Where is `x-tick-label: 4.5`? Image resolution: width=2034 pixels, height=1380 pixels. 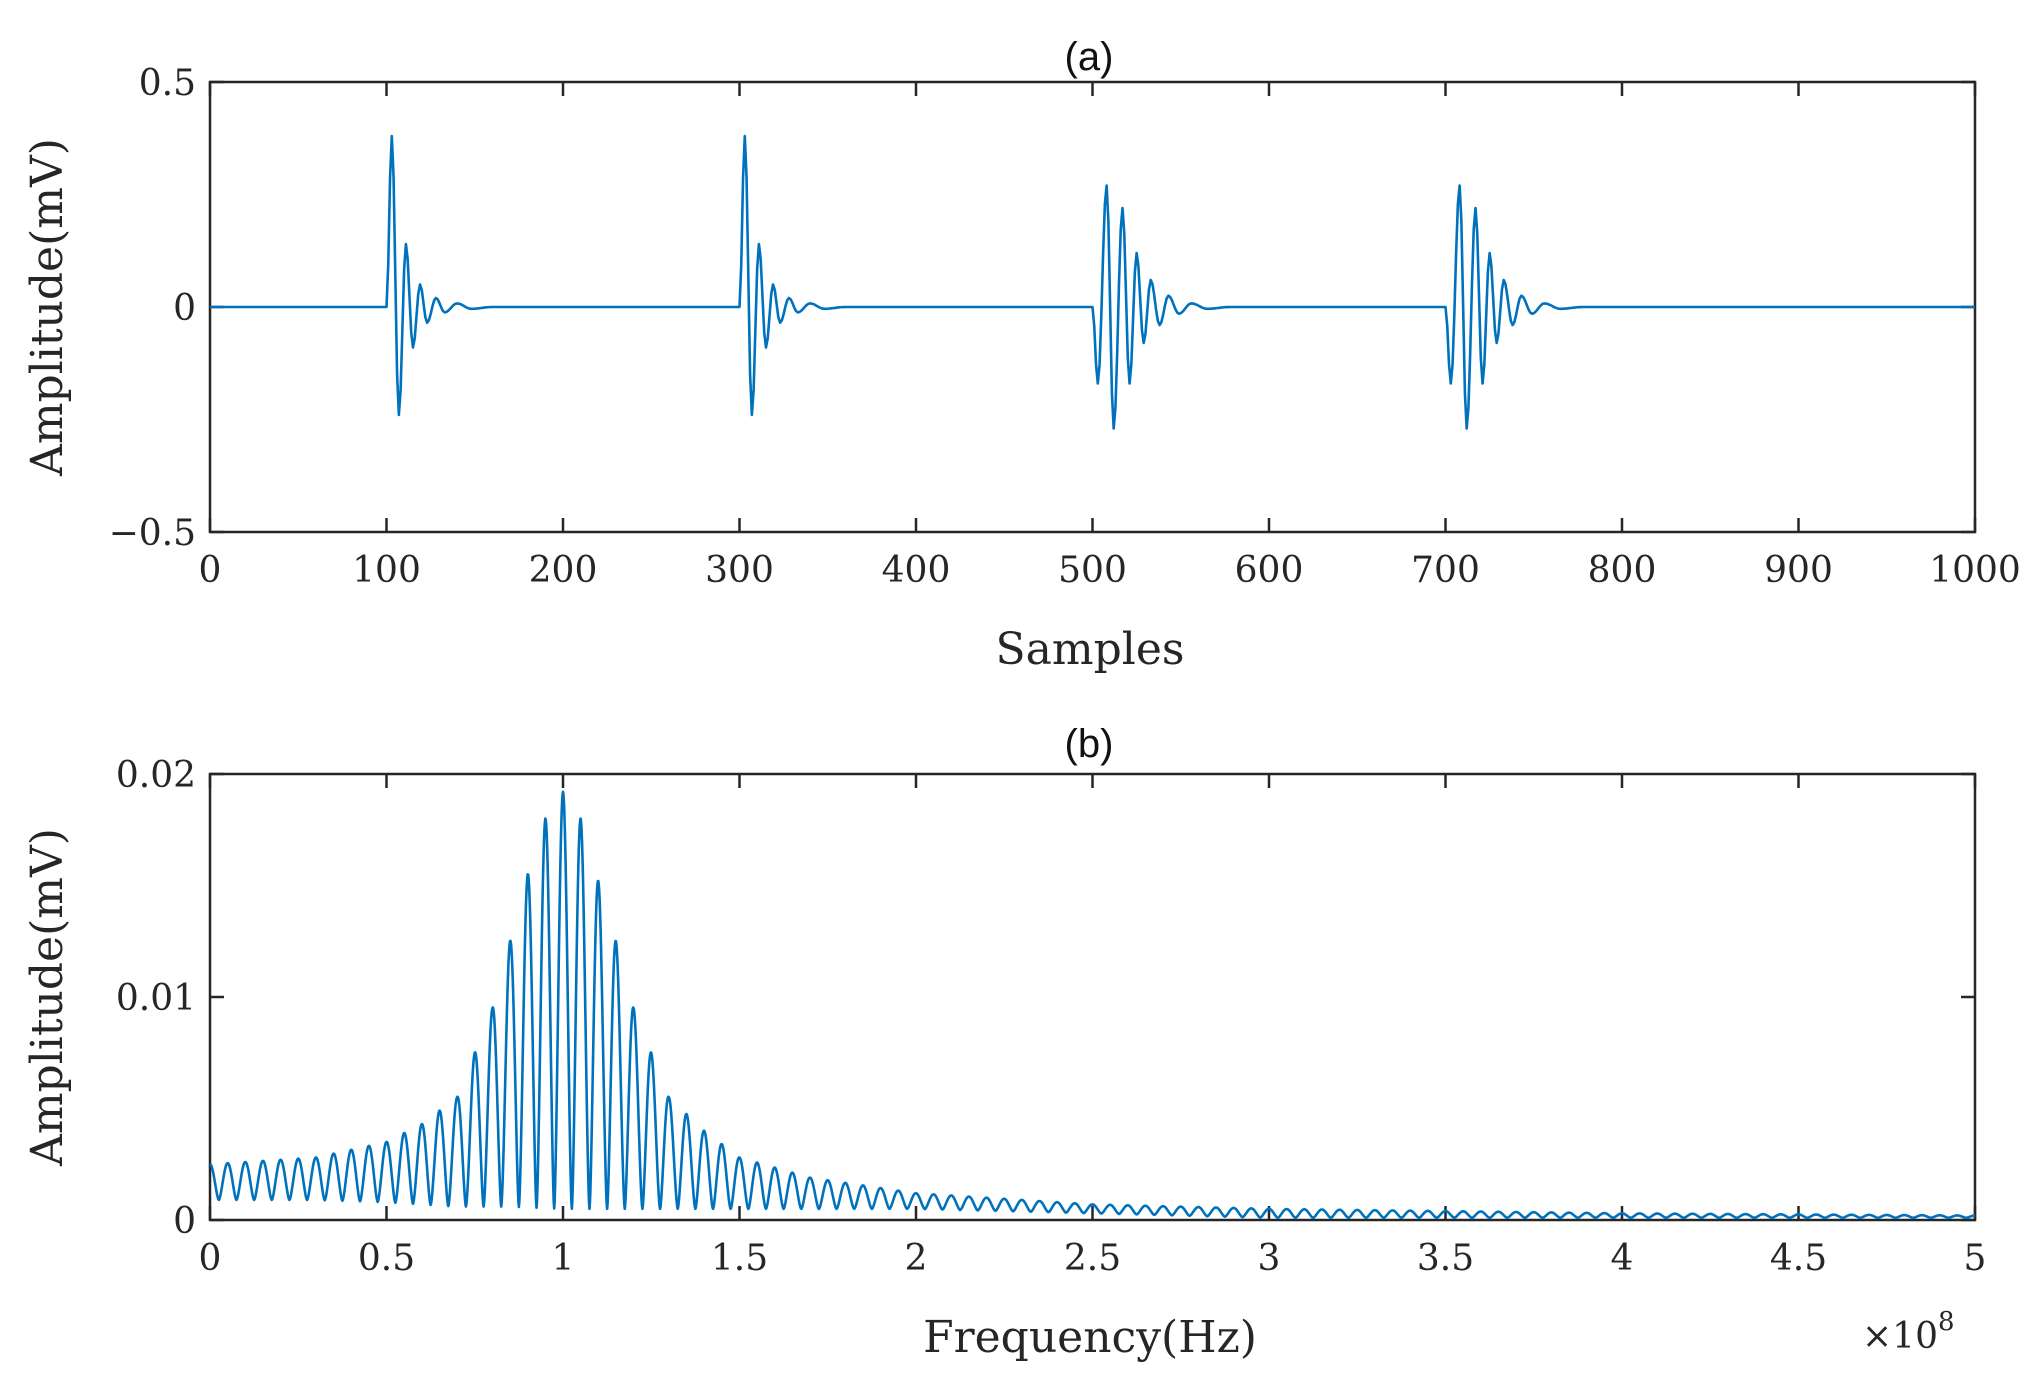
x-tick-label: 4.5 is located at coordinates (1798, 1258).